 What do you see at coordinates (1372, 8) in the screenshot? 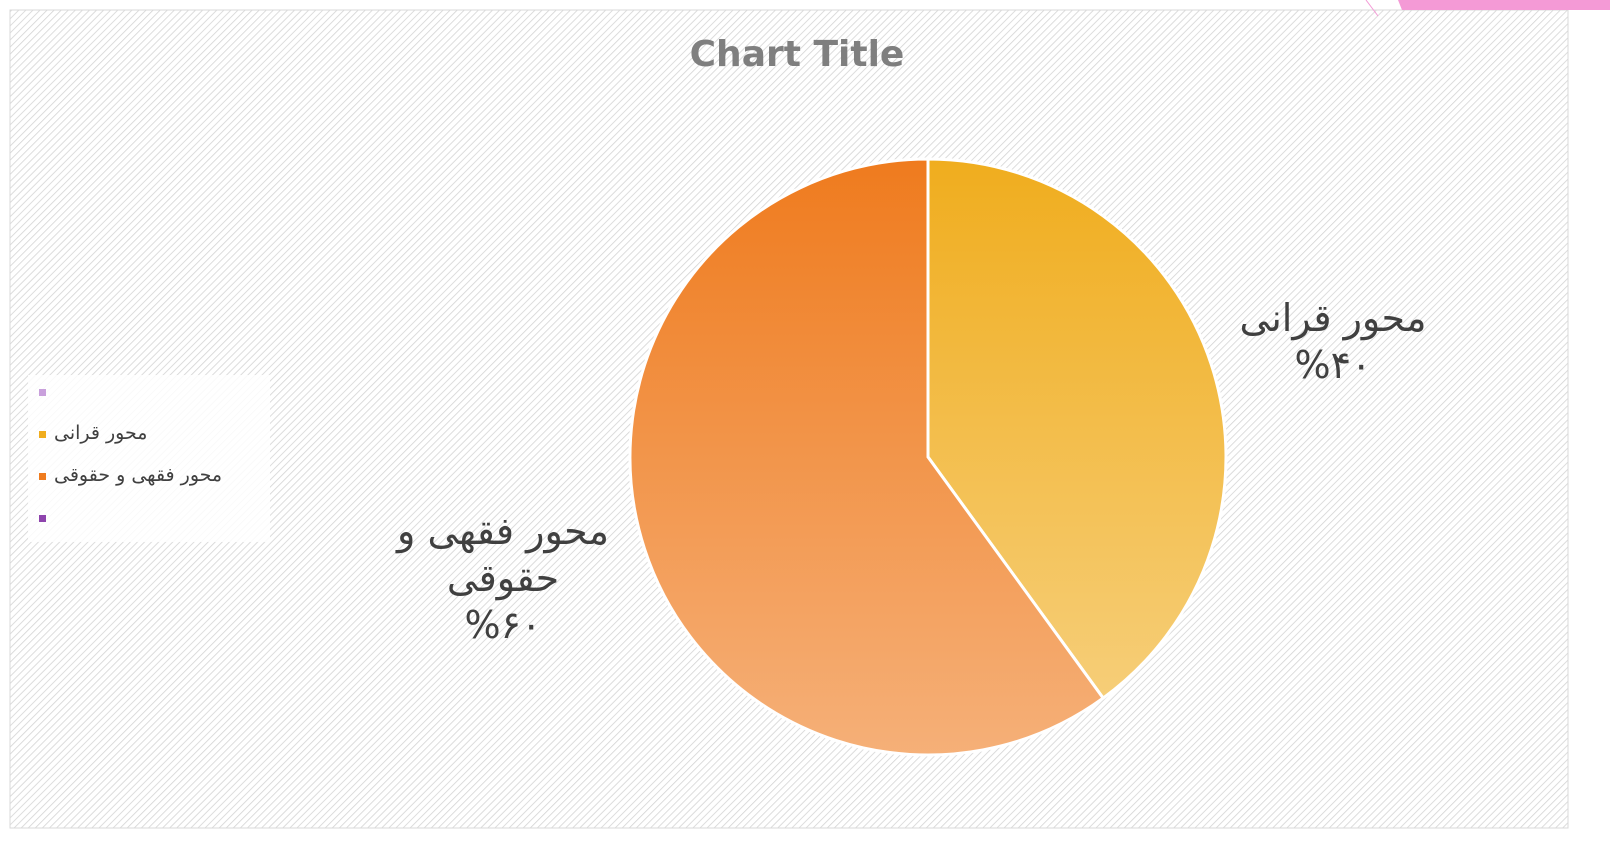
I see `decoration-line` at bounding box center [1372, 8].